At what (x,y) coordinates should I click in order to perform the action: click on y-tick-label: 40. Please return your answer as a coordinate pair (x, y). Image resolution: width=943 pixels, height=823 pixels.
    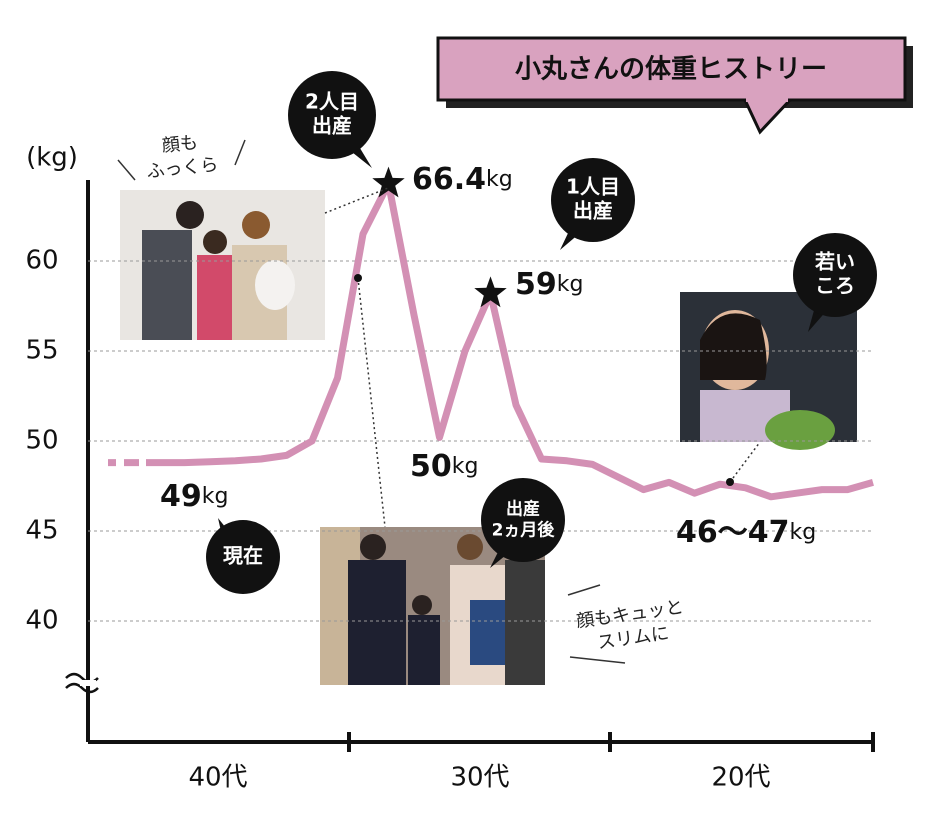
    Looking at the image, I should click on (41, 621).